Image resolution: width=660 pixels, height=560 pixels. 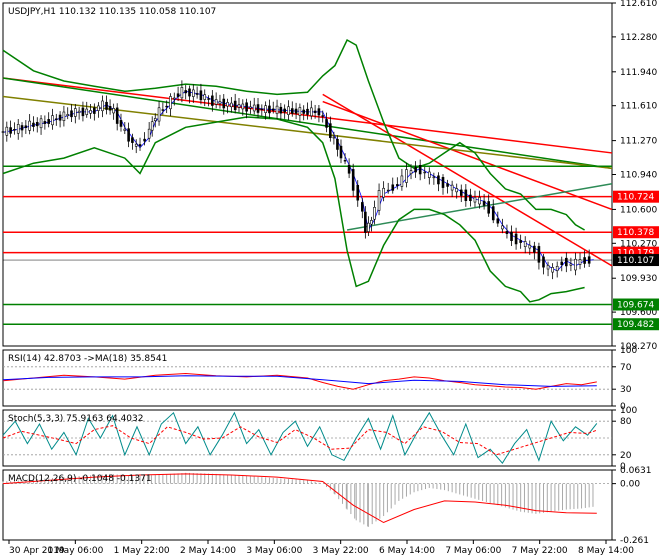 What do you see at coordinates (638, 142) in the screenshot?
I see `price-tick-label-4: 111.270` at bounding box center [638, 142].